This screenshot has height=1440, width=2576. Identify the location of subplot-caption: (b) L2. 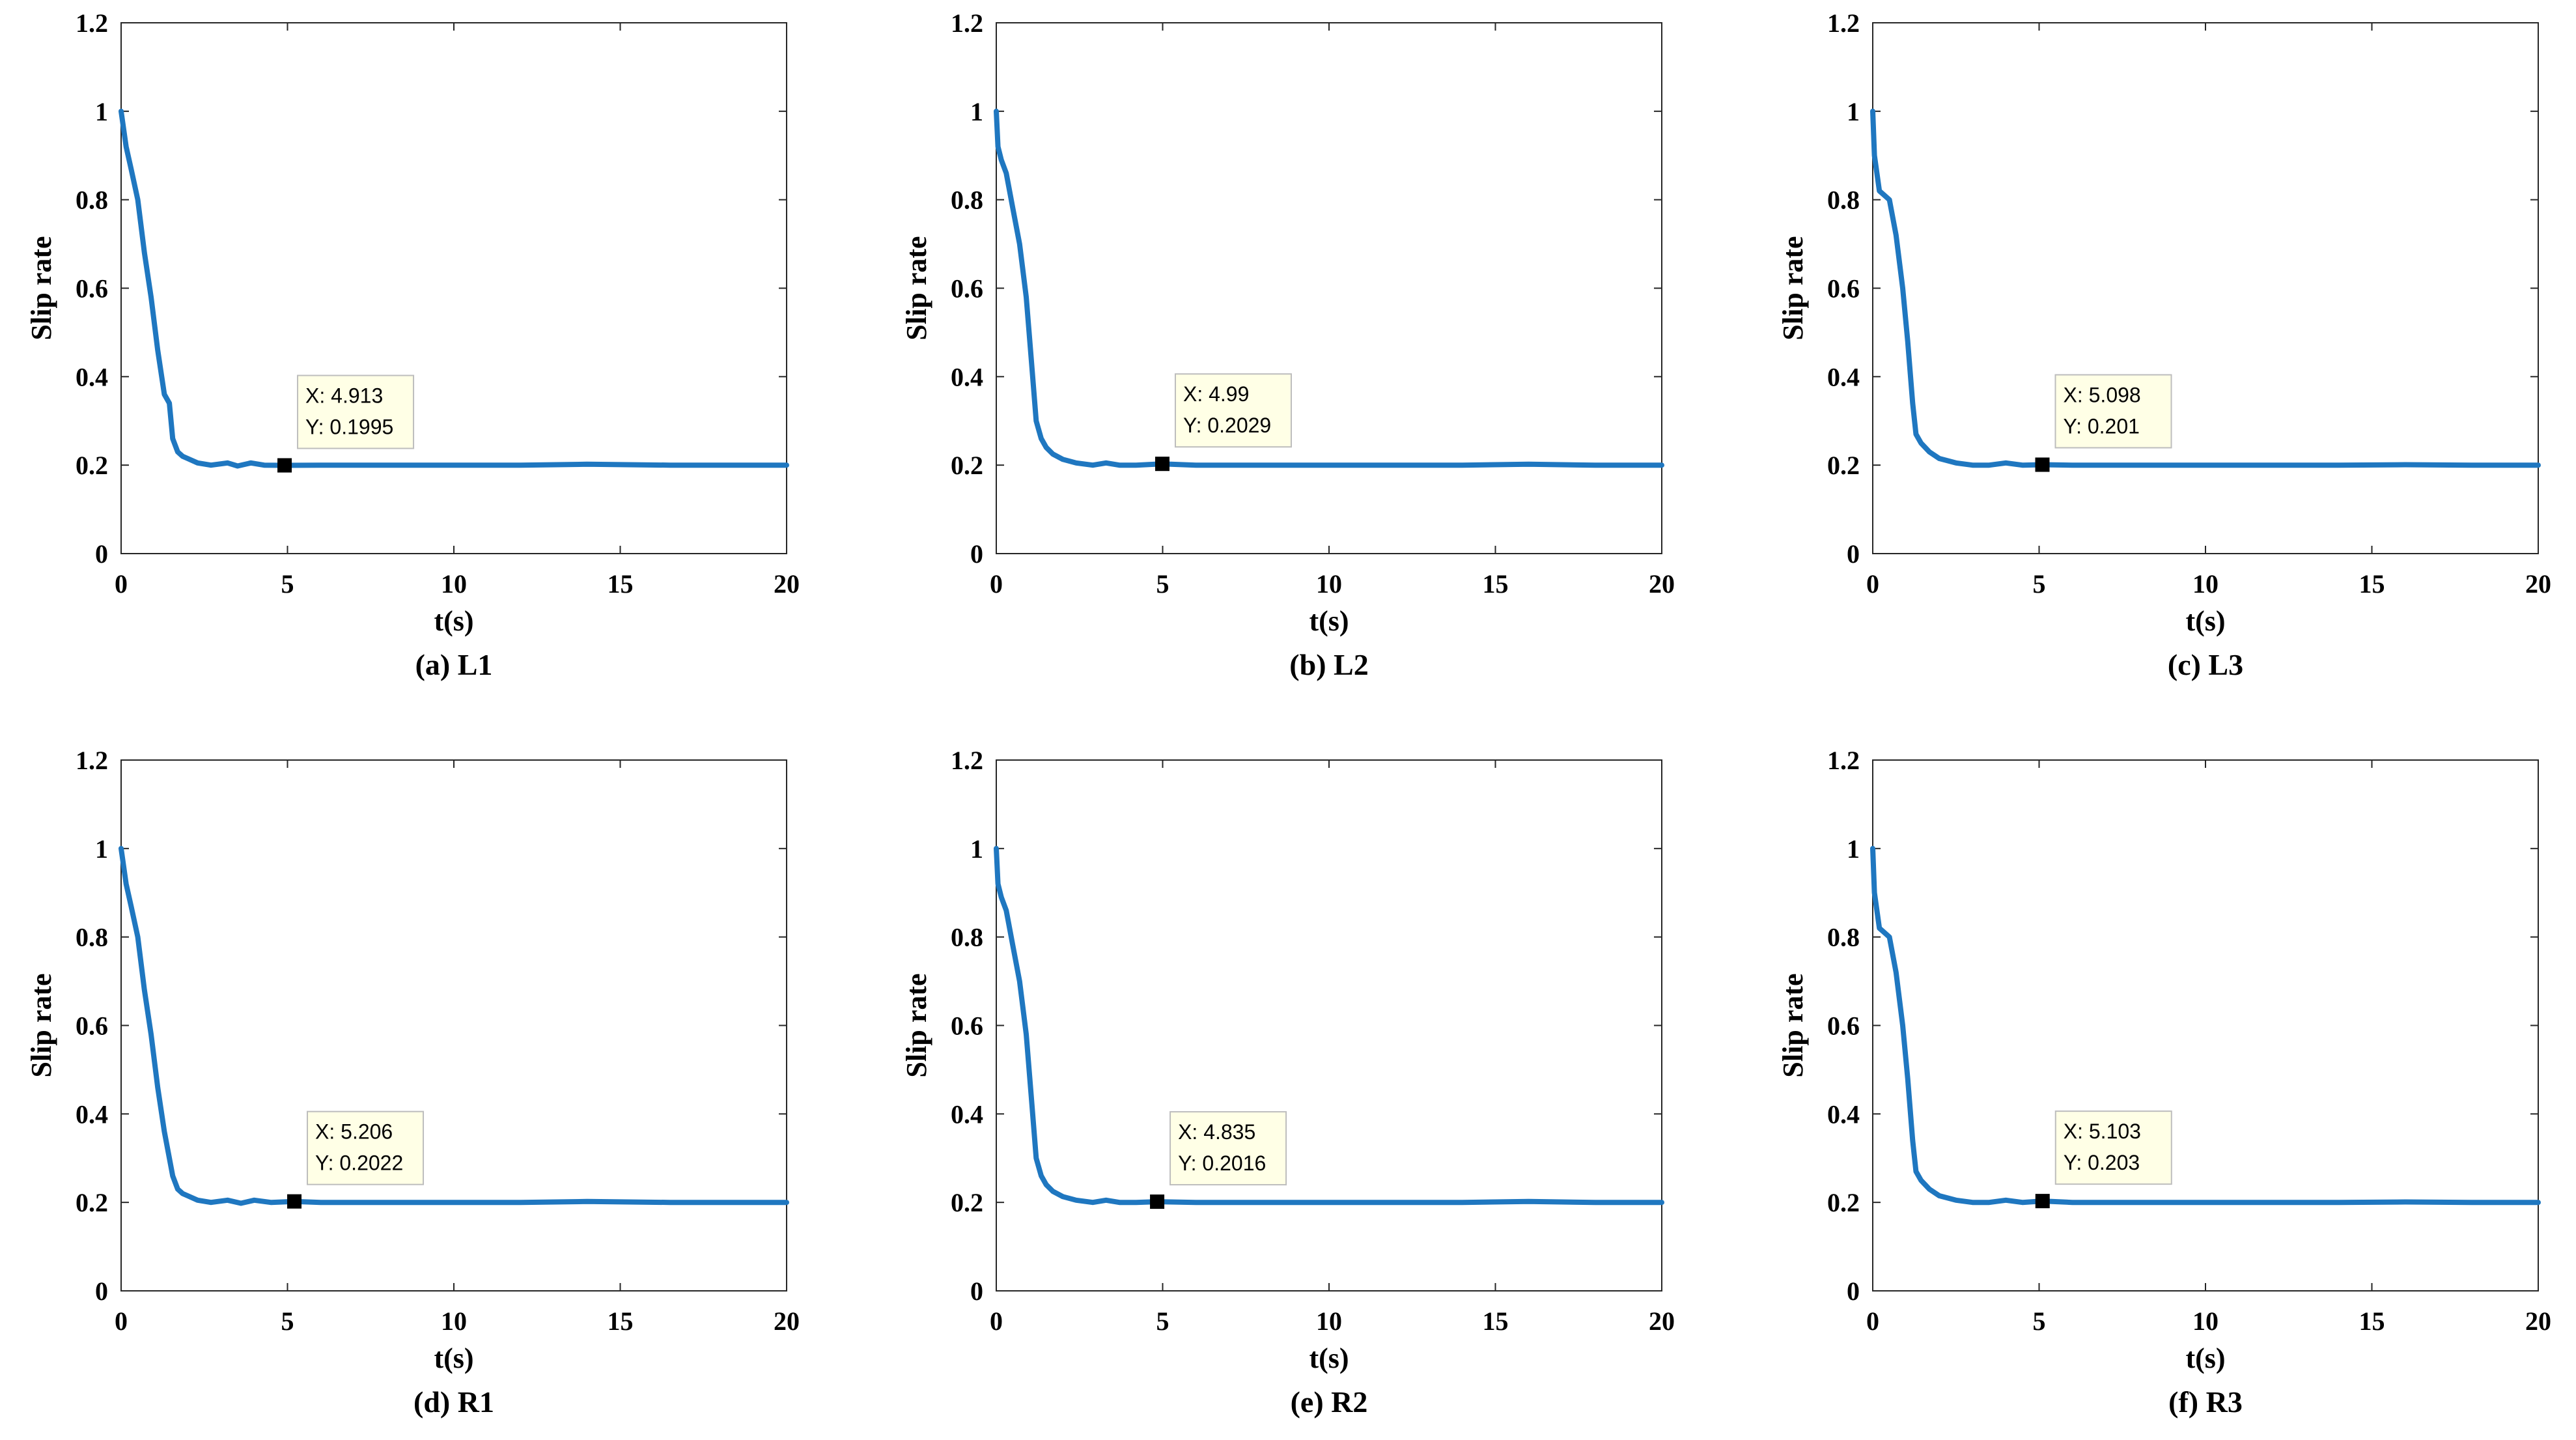
(1329, 664).